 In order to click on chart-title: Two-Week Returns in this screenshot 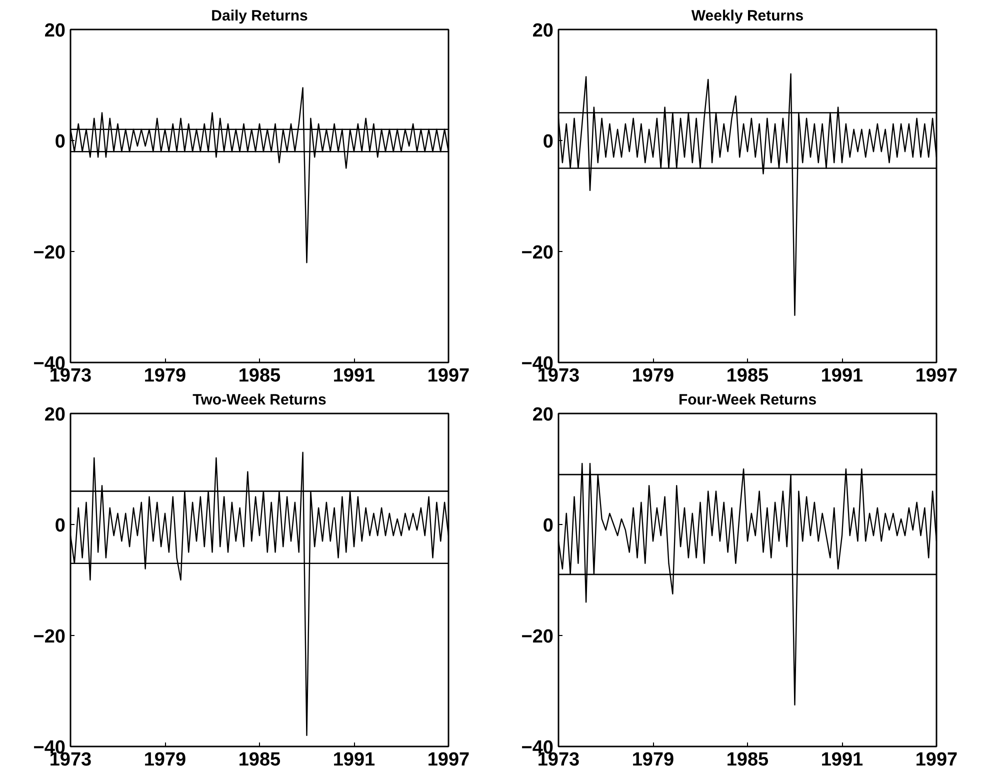, I will do `click(259, 400)`.